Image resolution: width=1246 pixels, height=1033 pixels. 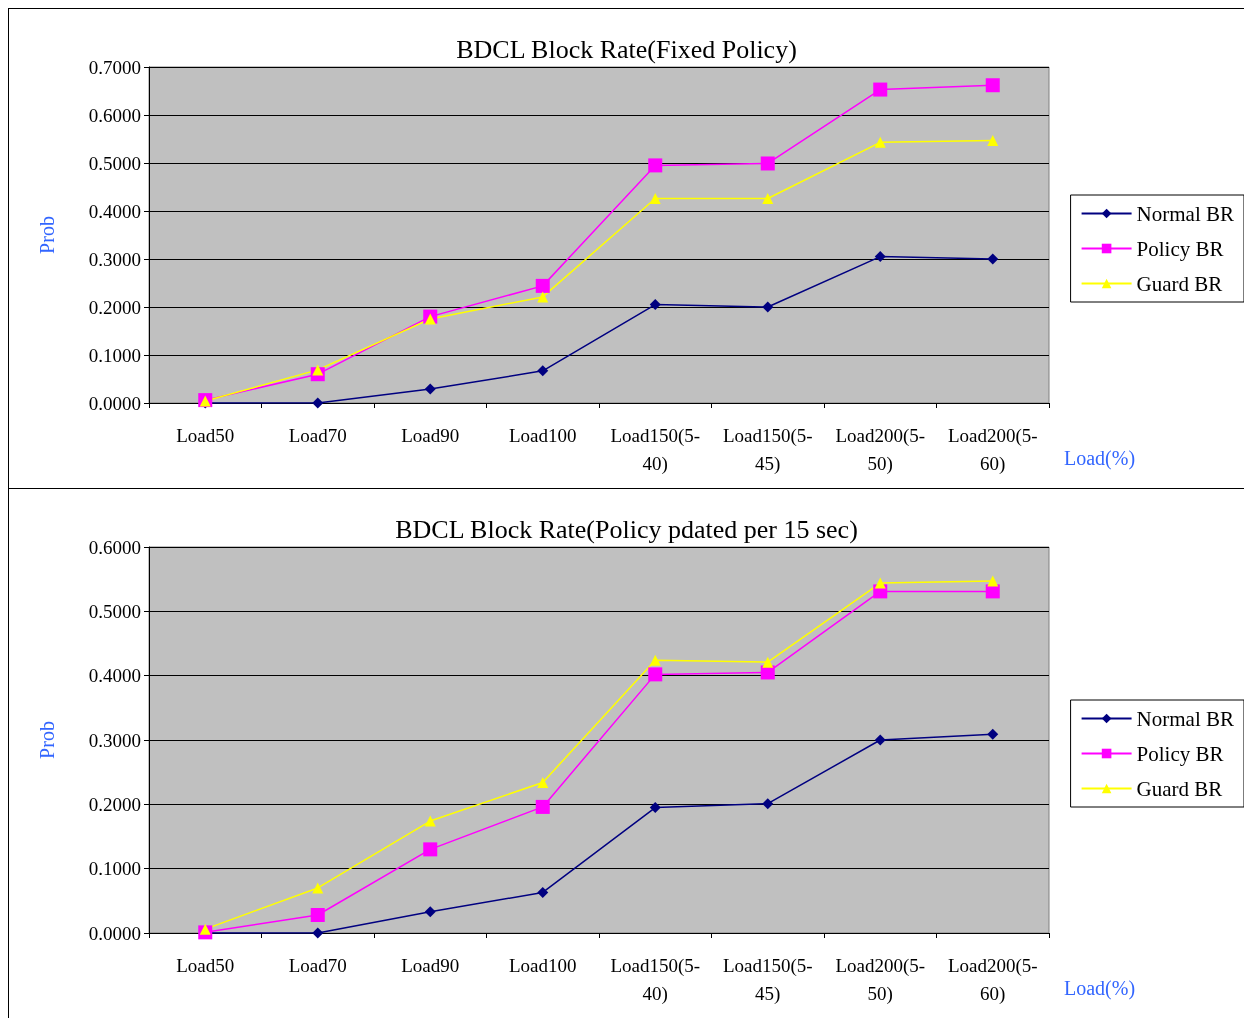 What do you see at coordinates (626, 529) in the screenshot?
I see `chart-title: BDCL Block Rate(Policy pdated per 15 sec)` at bounding box center [626, 529].